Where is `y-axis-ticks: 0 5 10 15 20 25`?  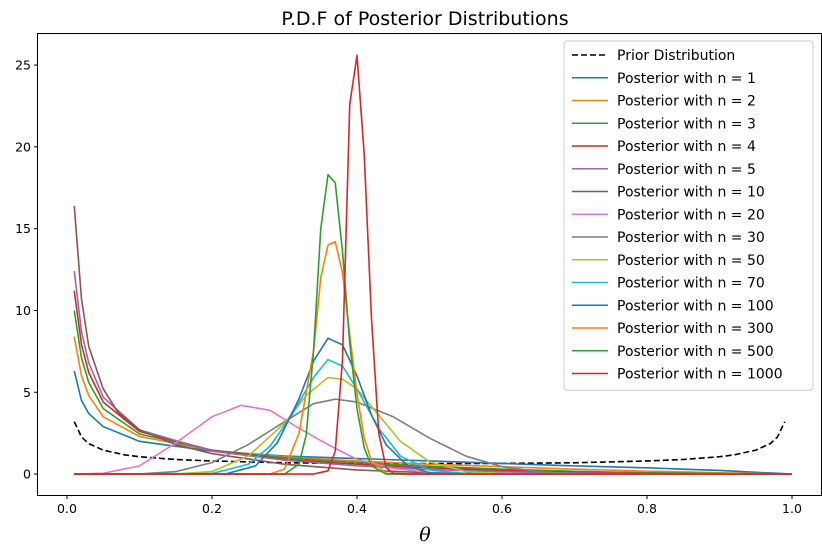
y-axis-ticks: 0 5 10 15 20 25 is located at coordinates (26, 270).